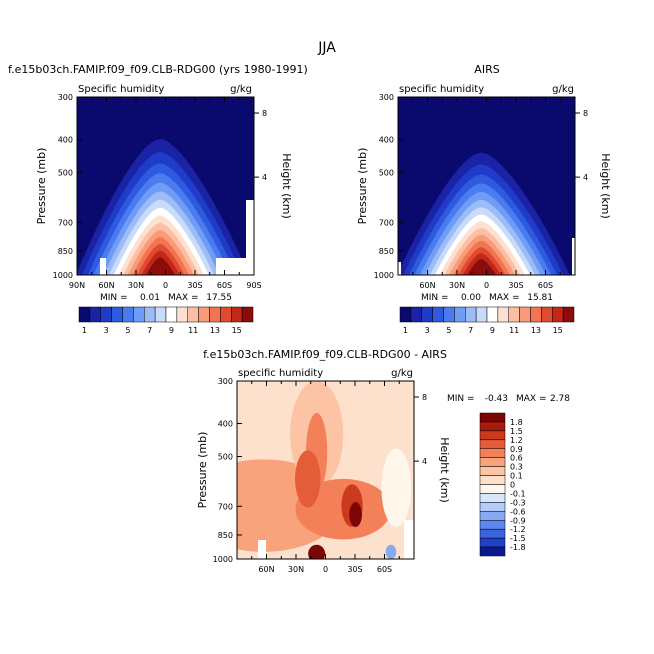 The height and width of the screenshot is (654, 654). I want to click on y-tick-label-right: 8, so click(424, 397).